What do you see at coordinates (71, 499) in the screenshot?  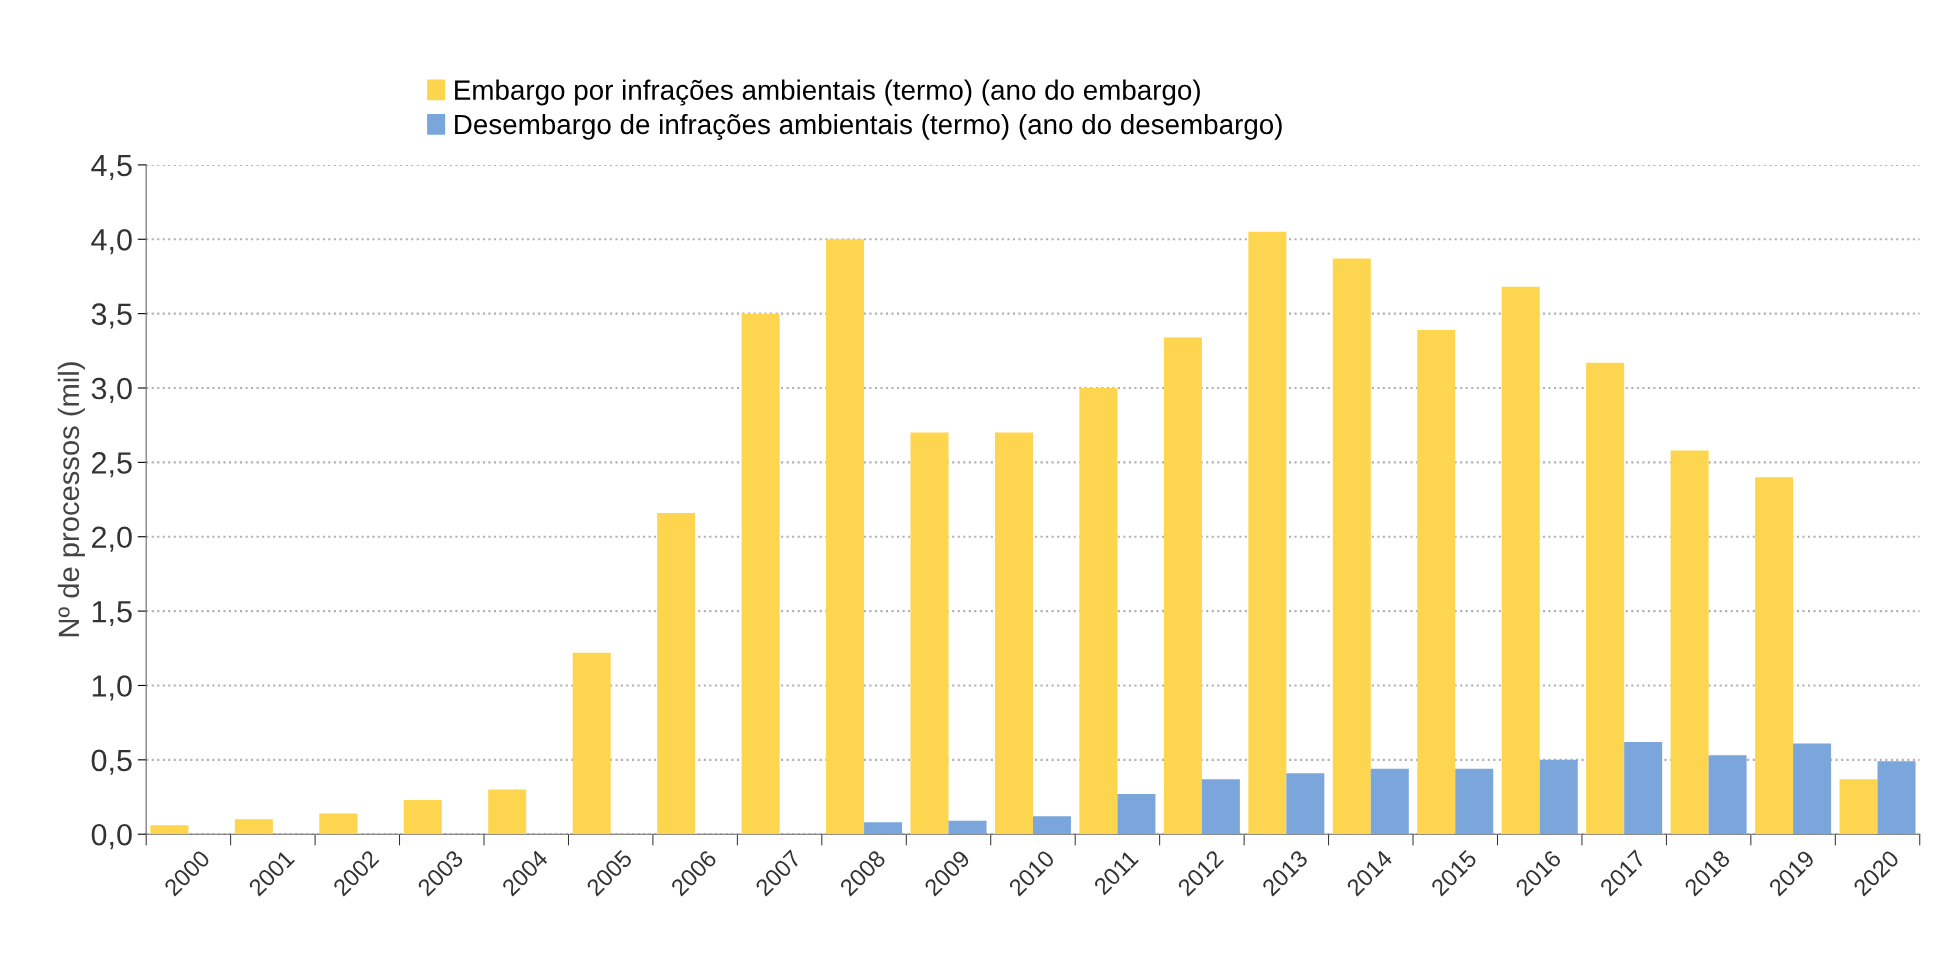 I see `y-axis-title: Nº de processos (mil)` at bounding box center [71, 499].